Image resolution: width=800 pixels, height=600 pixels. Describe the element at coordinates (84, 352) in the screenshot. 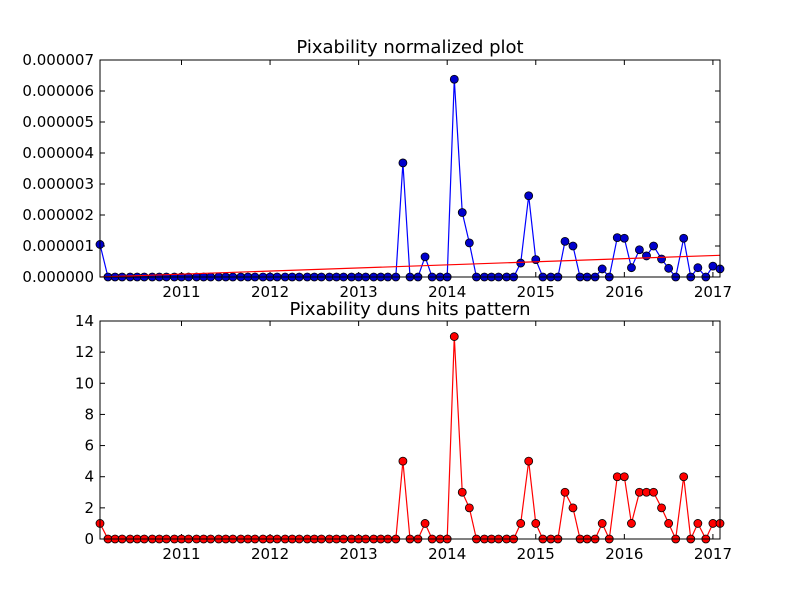

I see `duns-hits-ytick-label: 12` at that location.